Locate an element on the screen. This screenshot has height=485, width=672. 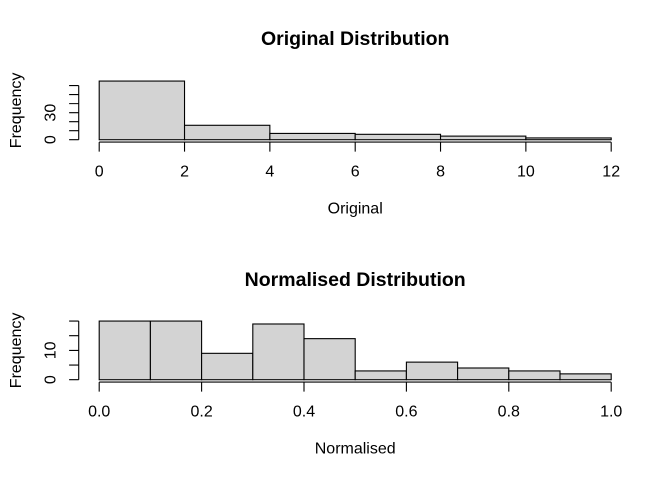
svg-text: Original is located at coordinates (355, 209).